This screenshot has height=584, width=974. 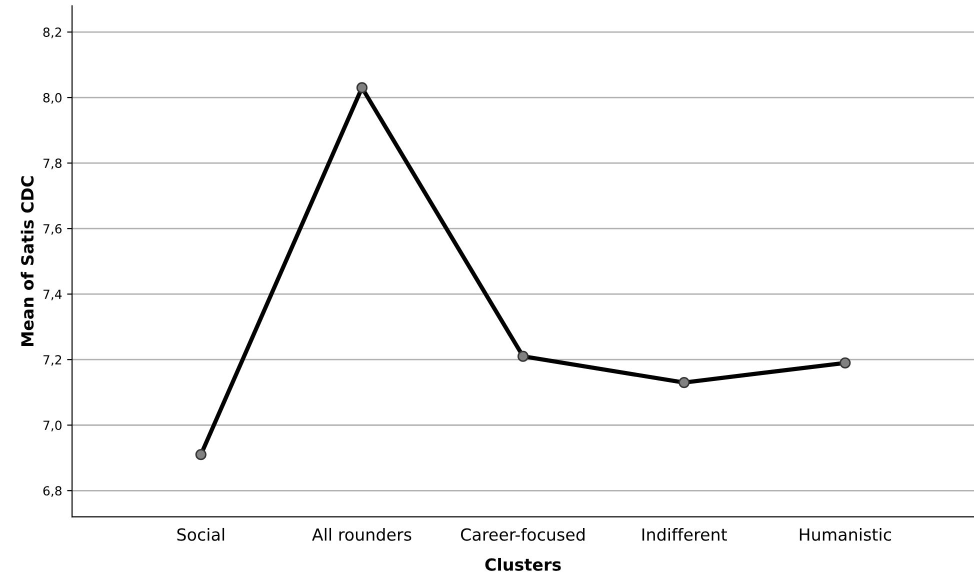 What do you see at coordinates (53, 426) in the screenshot?
I see `y-tick-label: 7,0` at bounding box center [53, 426].